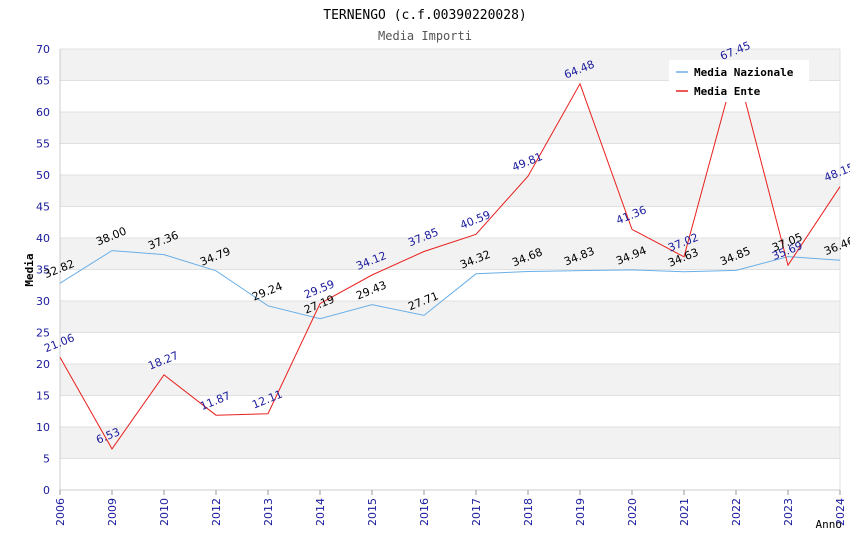 This screenshot has height=550, width=850. I want to click on x-tick-label: 2009, so click(112, 512).